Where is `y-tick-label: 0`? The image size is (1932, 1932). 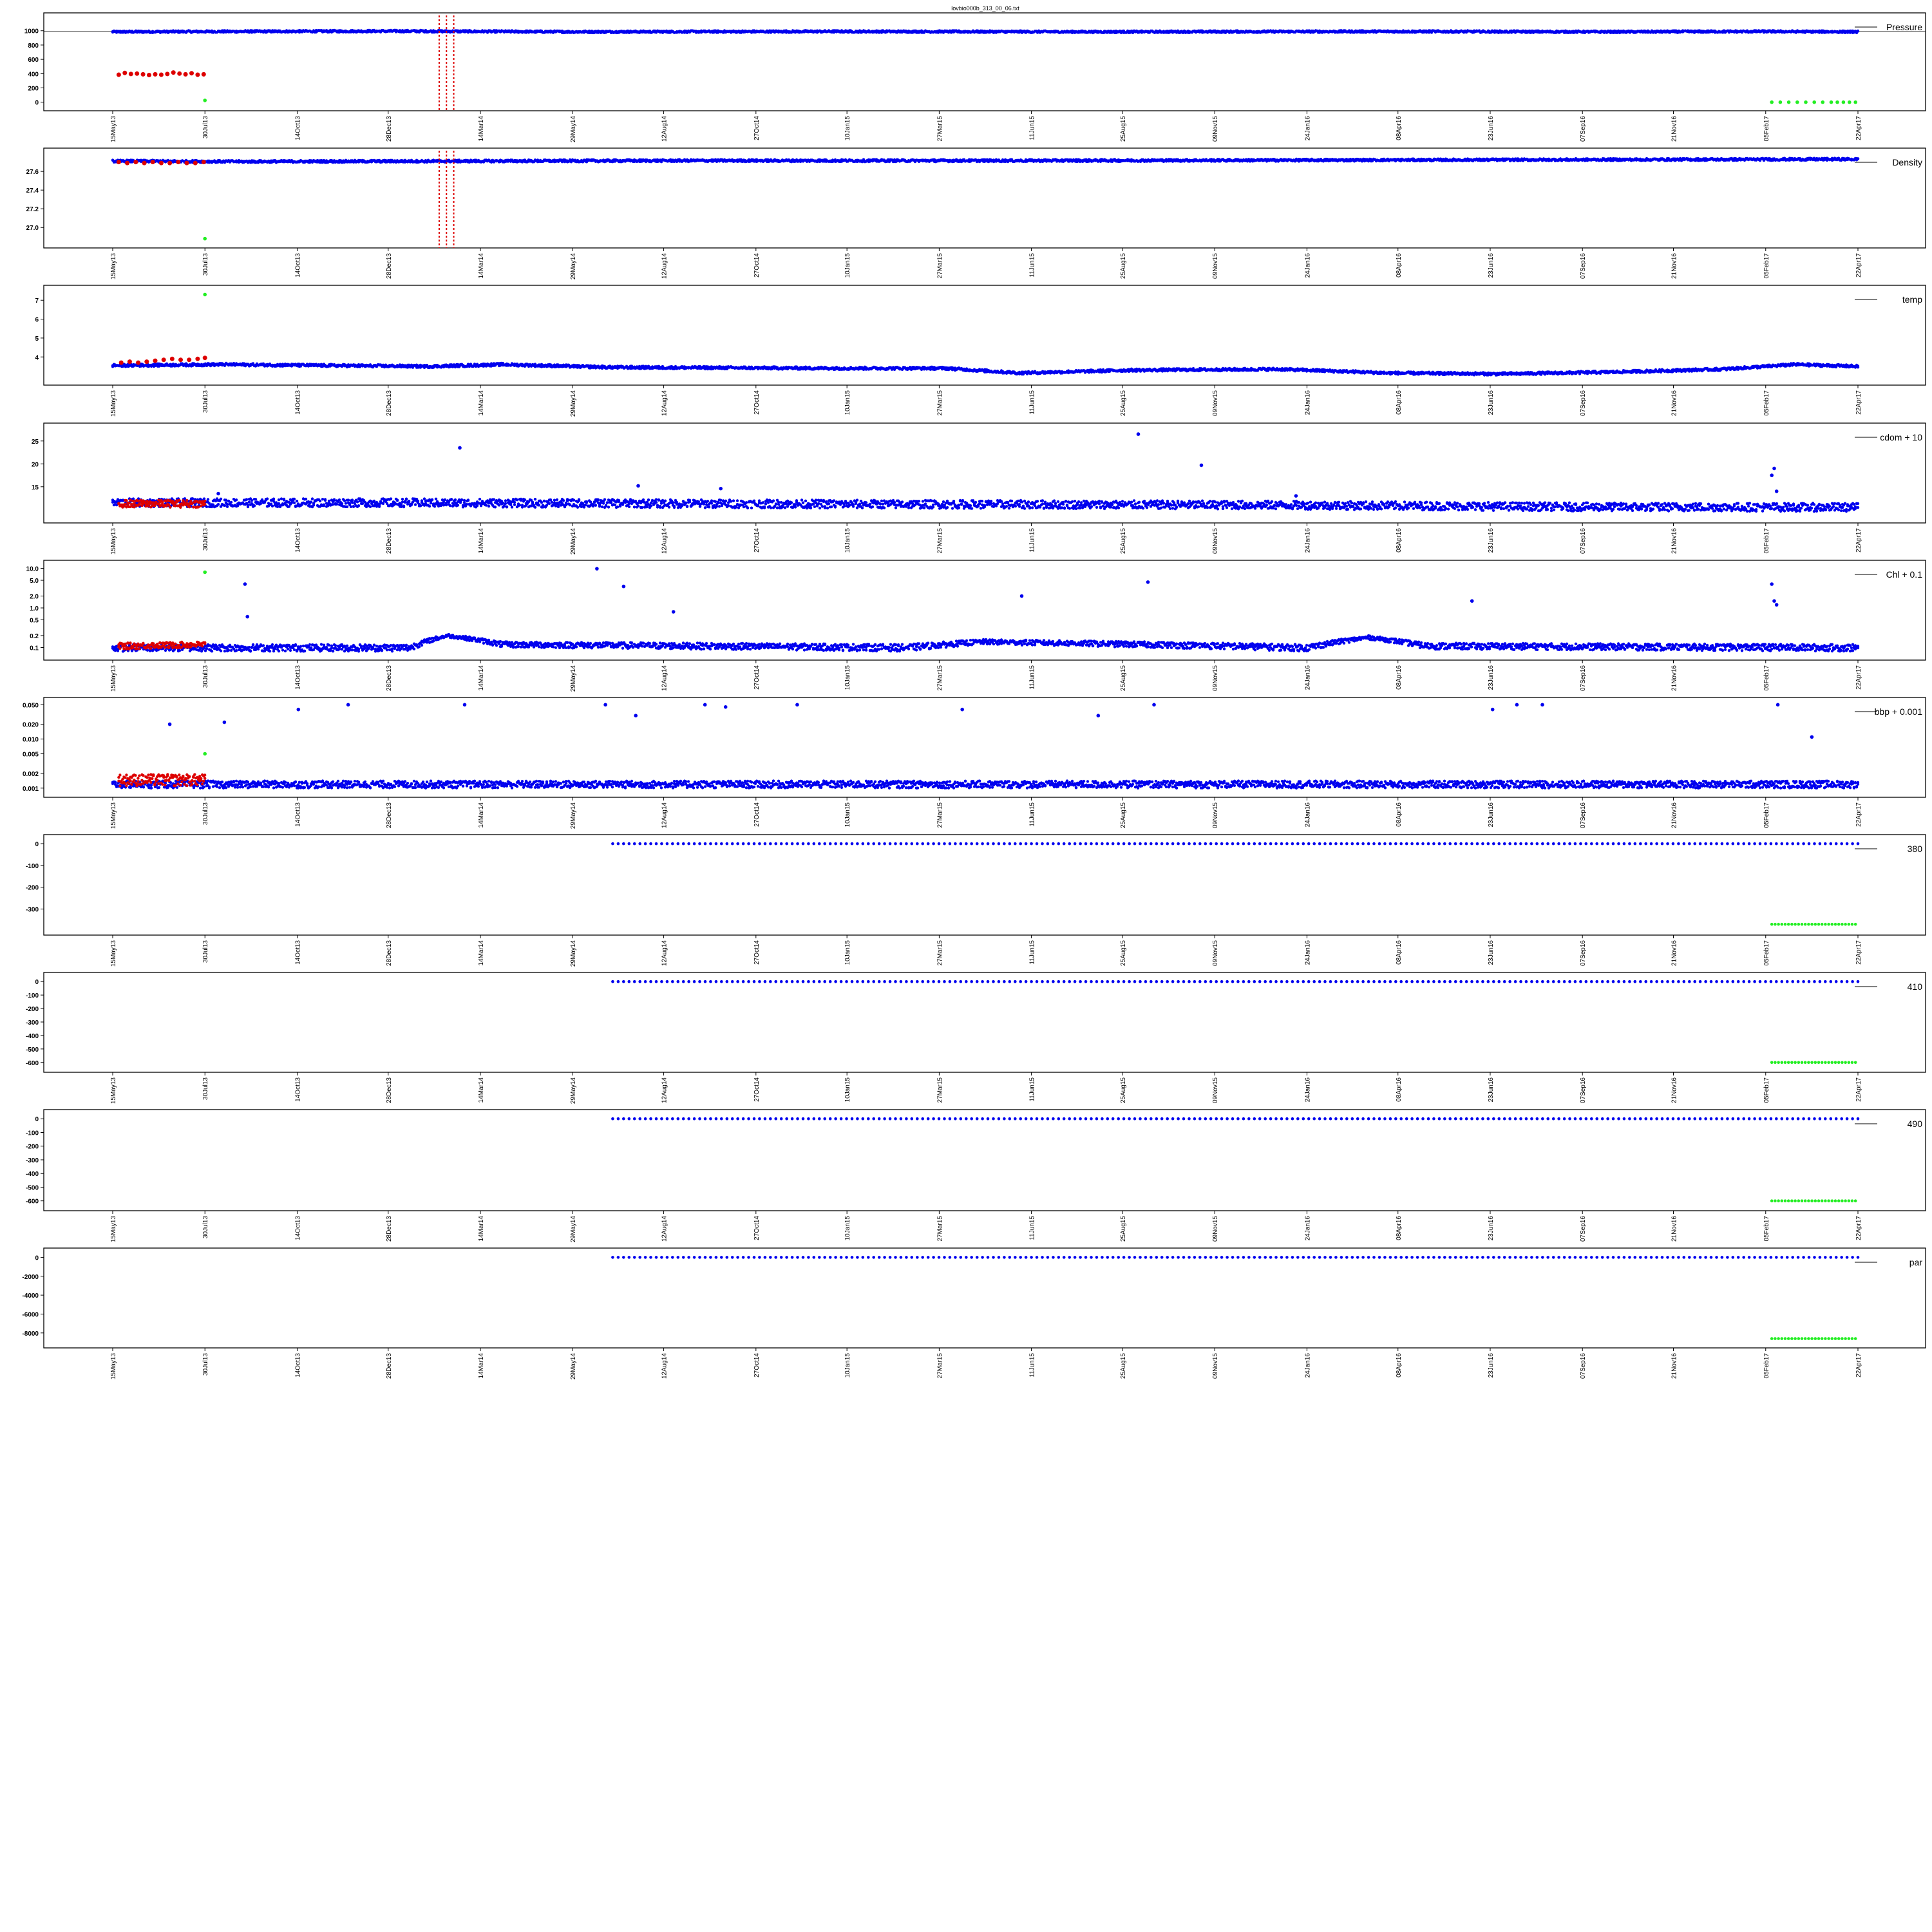 y-tick-label: 0 is located at coordinates (37, 104).